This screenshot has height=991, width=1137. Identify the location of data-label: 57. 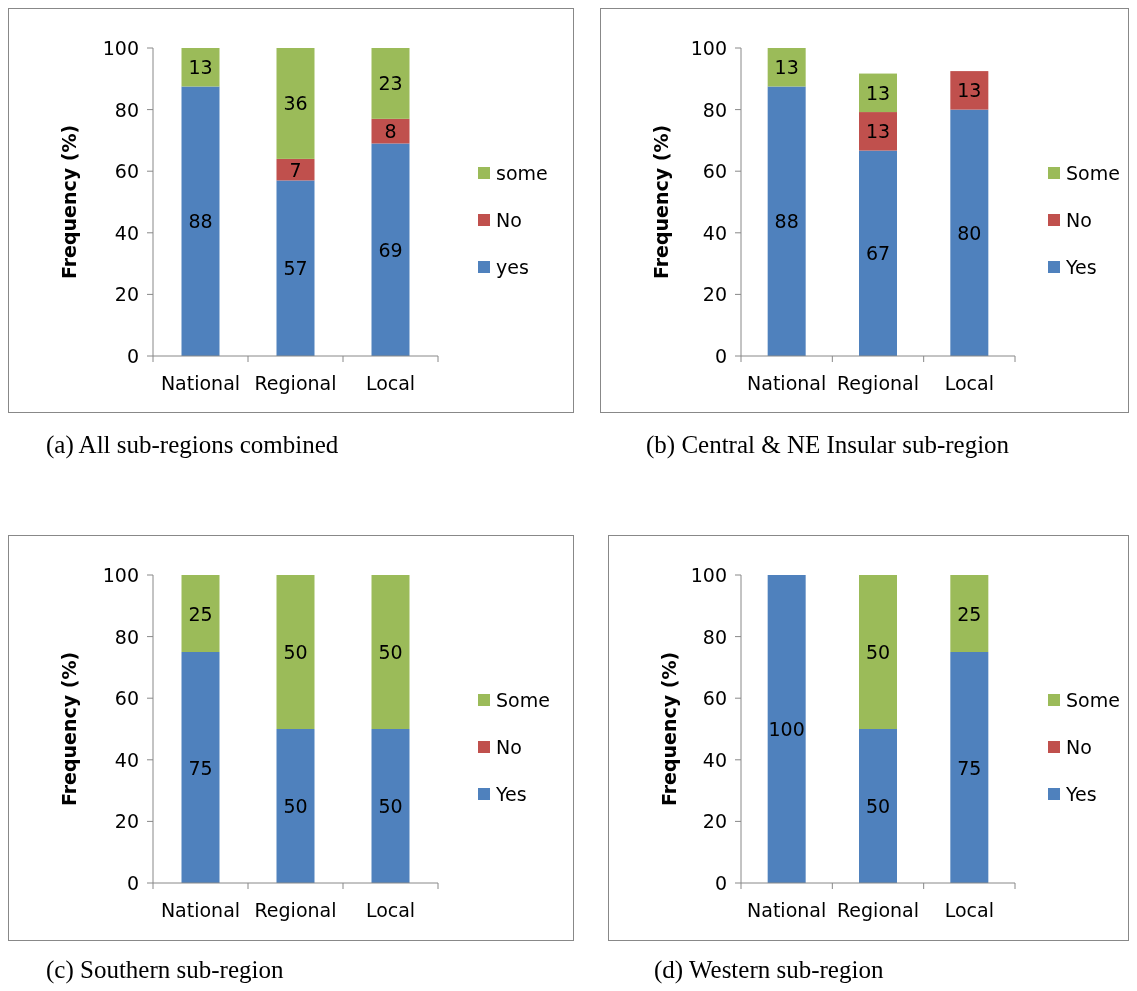
(295, 268).